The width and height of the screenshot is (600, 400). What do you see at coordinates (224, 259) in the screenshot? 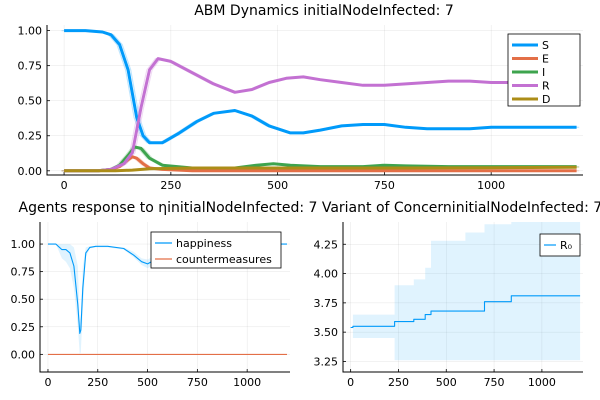
I see `legend-label: countermeasures` at bounding box center [224, 259].